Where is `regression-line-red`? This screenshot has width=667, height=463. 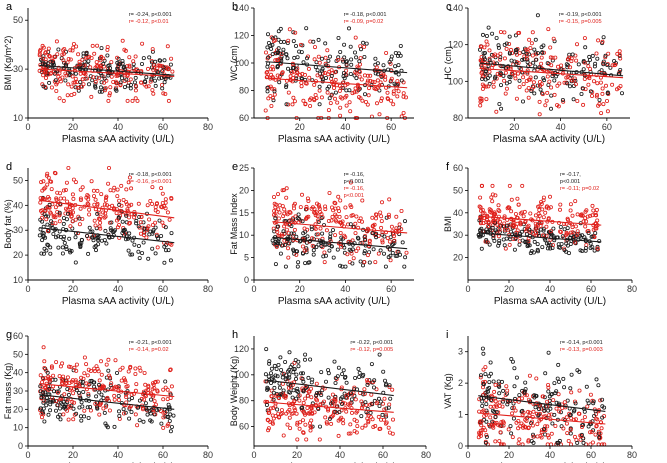 regression-line-red is located at coordinates (107, 209).